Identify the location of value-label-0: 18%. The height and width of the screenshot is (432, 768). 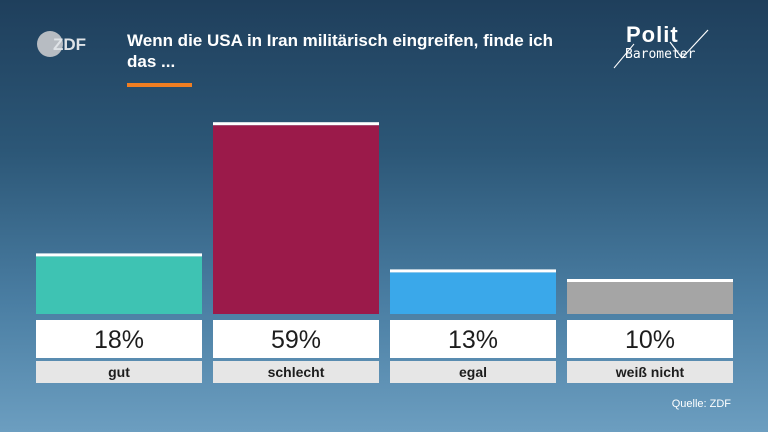
(119, 340).